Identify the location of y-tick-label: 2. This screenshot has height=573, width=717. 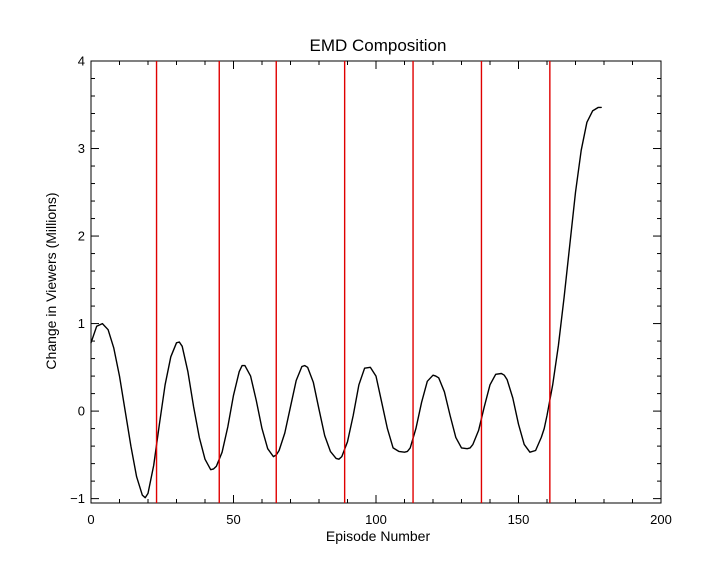
(81, 236).